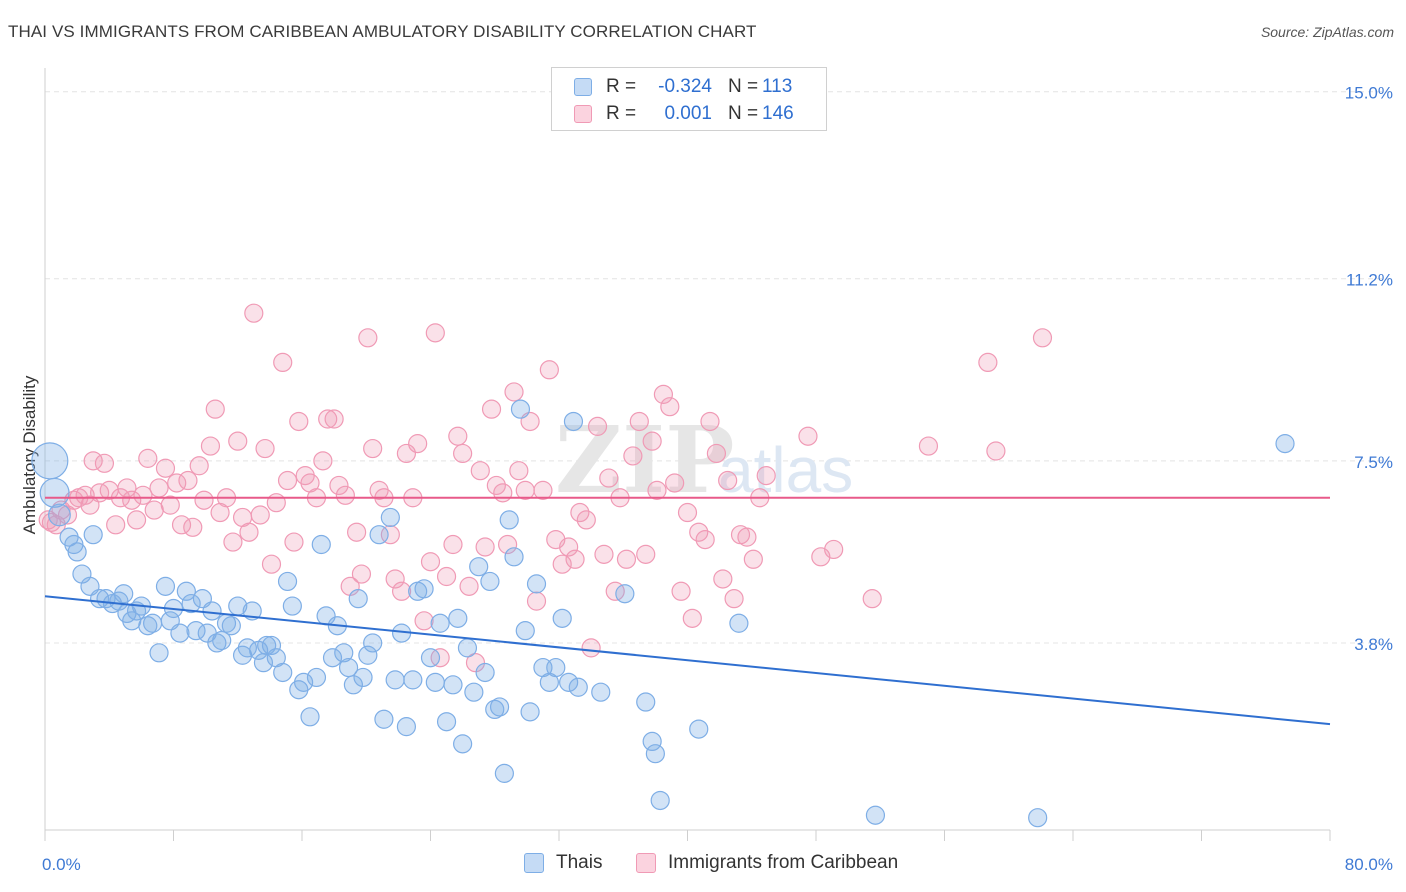 This screenshot has height=892, width=1406. I want to click on y-tick-label: 15.0%, so click(1369, 93).